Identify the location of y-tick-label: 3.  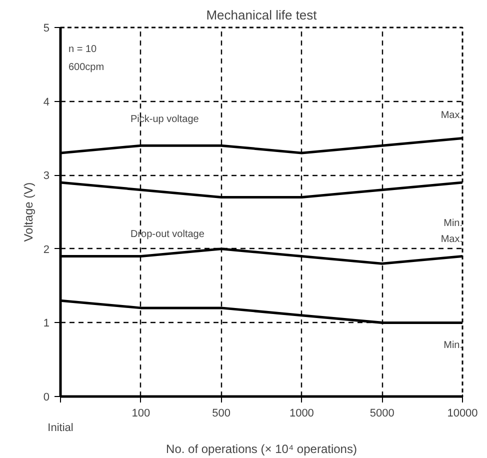
(46, 176).